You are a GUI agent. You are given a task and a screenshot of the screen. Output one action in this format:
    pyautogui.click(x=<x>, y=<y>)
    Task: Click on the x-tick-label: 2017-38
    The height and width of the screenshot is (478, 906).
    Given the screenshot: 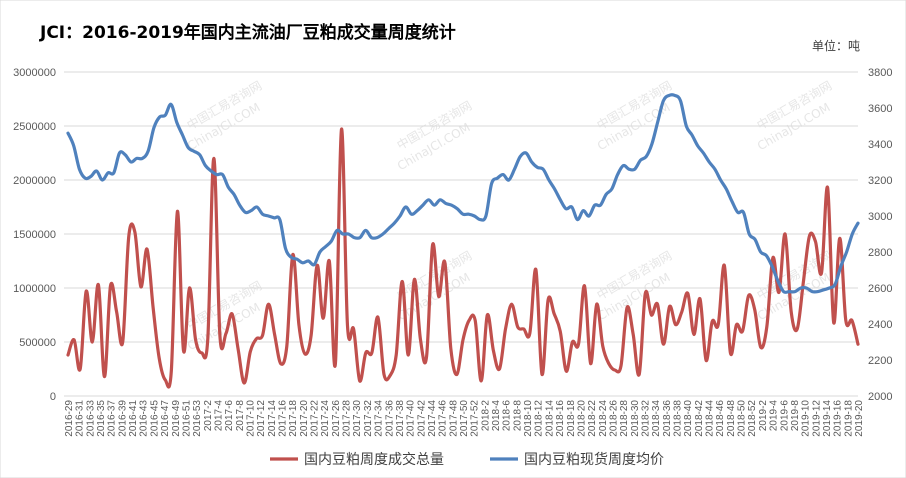 What is the action you would take?
    pyautogui.click(x=400, y=418)
    